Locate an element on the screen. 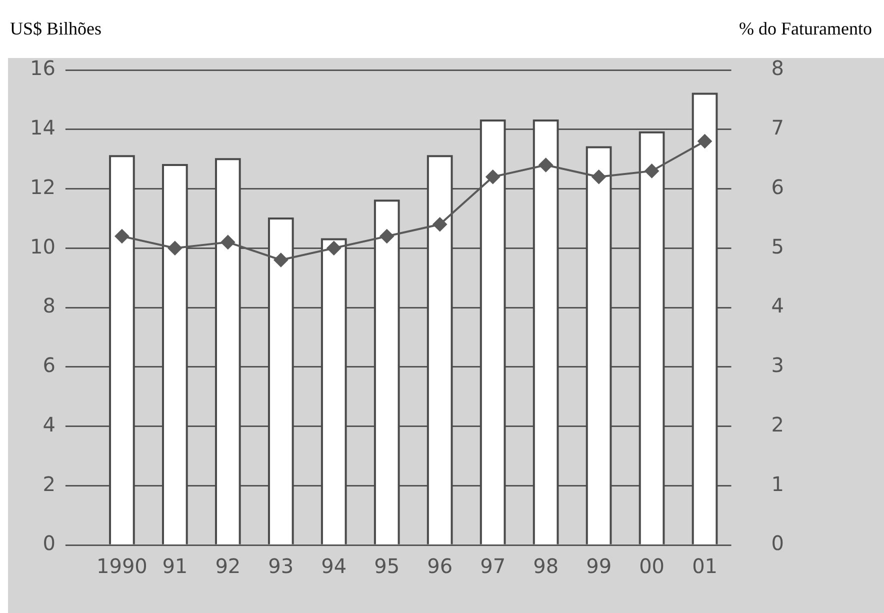  y-tick-label: 10 is located at coordinates (43, 246).